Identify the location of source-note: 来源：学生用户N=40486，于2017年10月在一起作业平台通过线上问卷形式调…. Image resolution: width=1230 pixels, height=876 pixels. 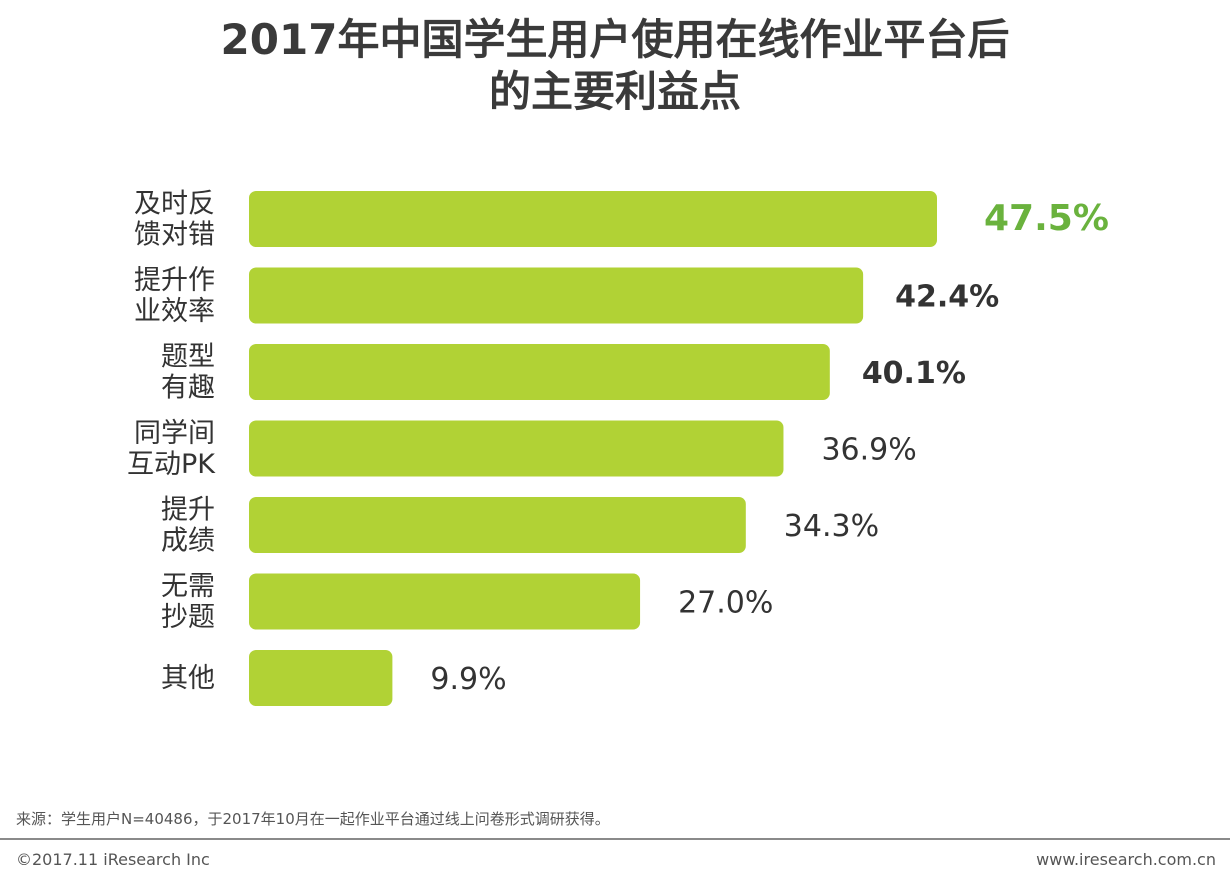
(313, 819).